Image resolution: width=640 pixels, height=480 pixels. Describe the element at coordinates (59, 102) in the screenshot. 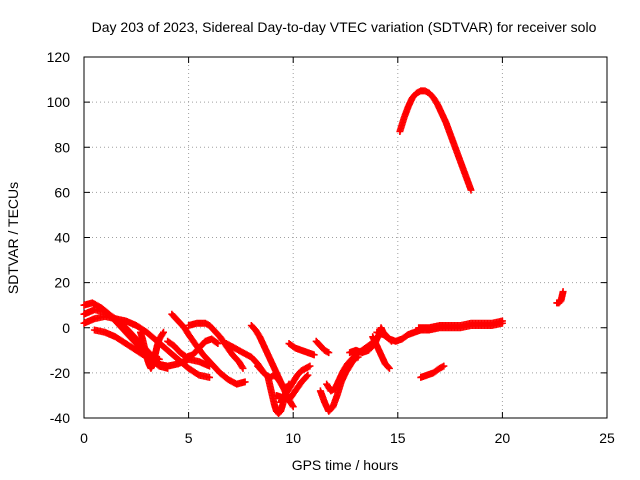

I see `y-tick-label: 100` at that location.